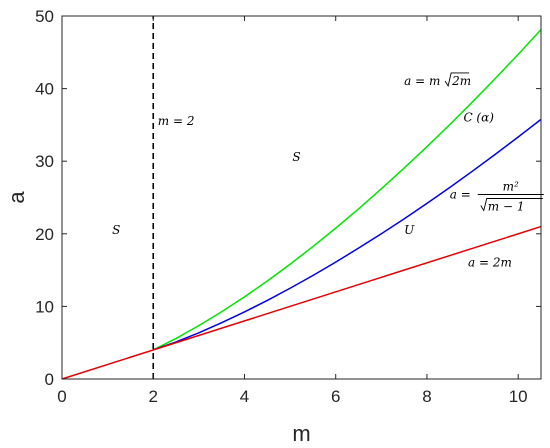  I want to click on annotation-blue_eq-radical, so click(511, 205).